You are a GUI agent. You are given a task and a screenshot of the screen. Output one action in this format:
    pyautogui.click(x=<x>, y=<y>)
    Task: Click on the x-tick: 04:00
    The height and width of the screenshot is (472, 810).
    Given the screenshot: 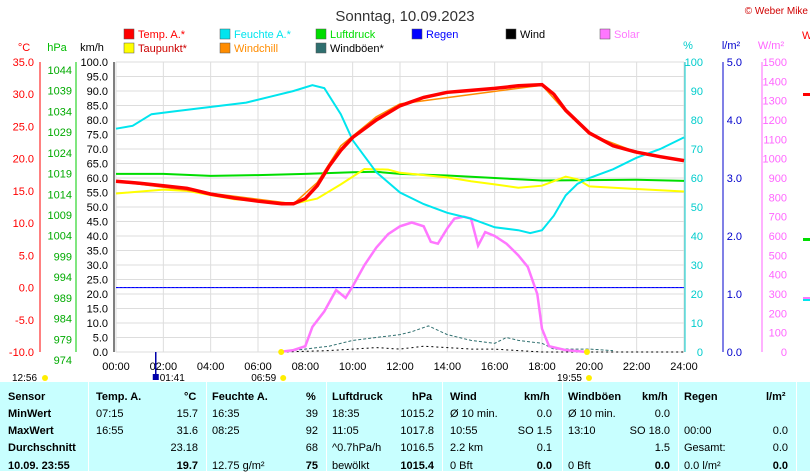 What is the action you would take?
    pyautogui.click(x=211, y=367)
    